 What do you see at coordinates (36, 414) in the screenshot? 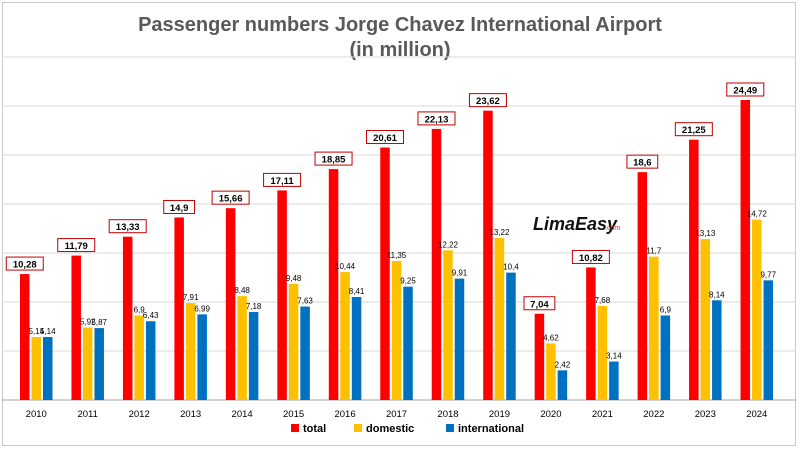
I see `x-tick-2010: 2010` at bounding box center [36, 414].